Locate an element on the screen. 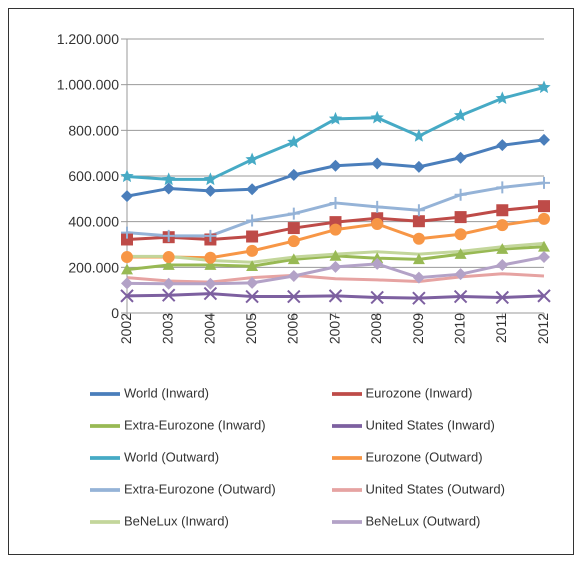  legend-label: United States (Outward) is located at coordinates (435, 488).